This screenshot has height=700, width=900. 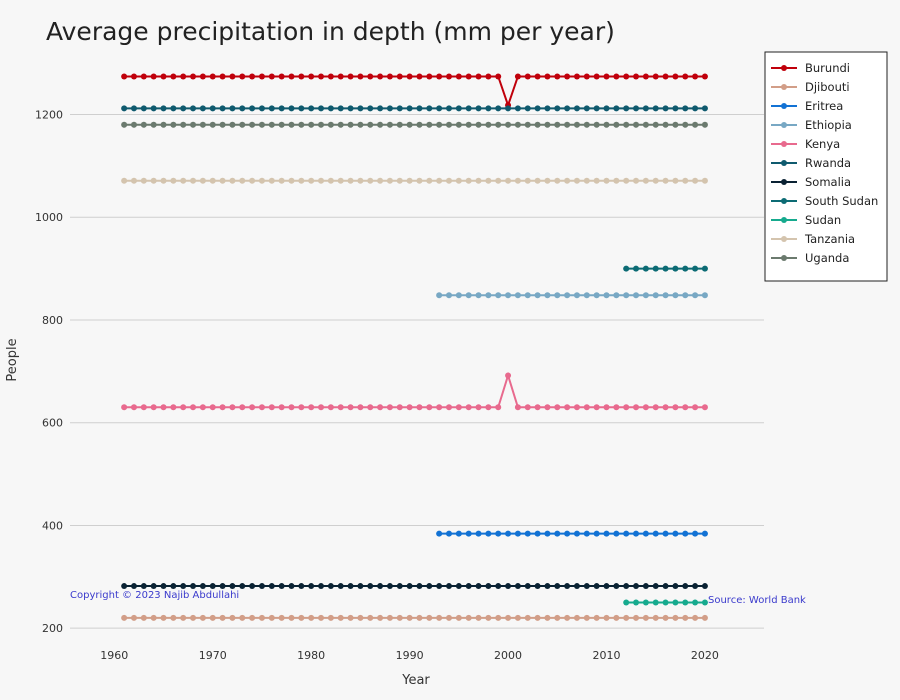 What do you see at coordinates (414, 180) in the screenshot?
I see `series-tanzania` at bounding box center [414, 180].